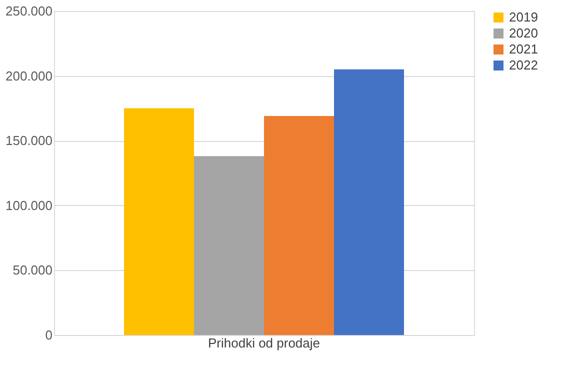 This screenshot has height=377, width=576. Describe the element at coordinates (264, 343) in the screenshot. I see `x-tick-label: Prihodki od prodaje` at that location.